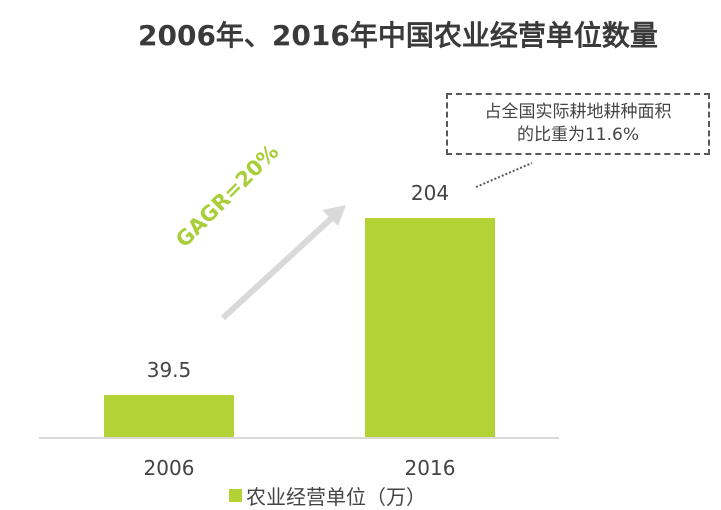 The width and height of the screenshot is (721, 510). Describe the element at coordinates (430, 193) in the screenshot. I see `value-label-2016: 204` at that location.